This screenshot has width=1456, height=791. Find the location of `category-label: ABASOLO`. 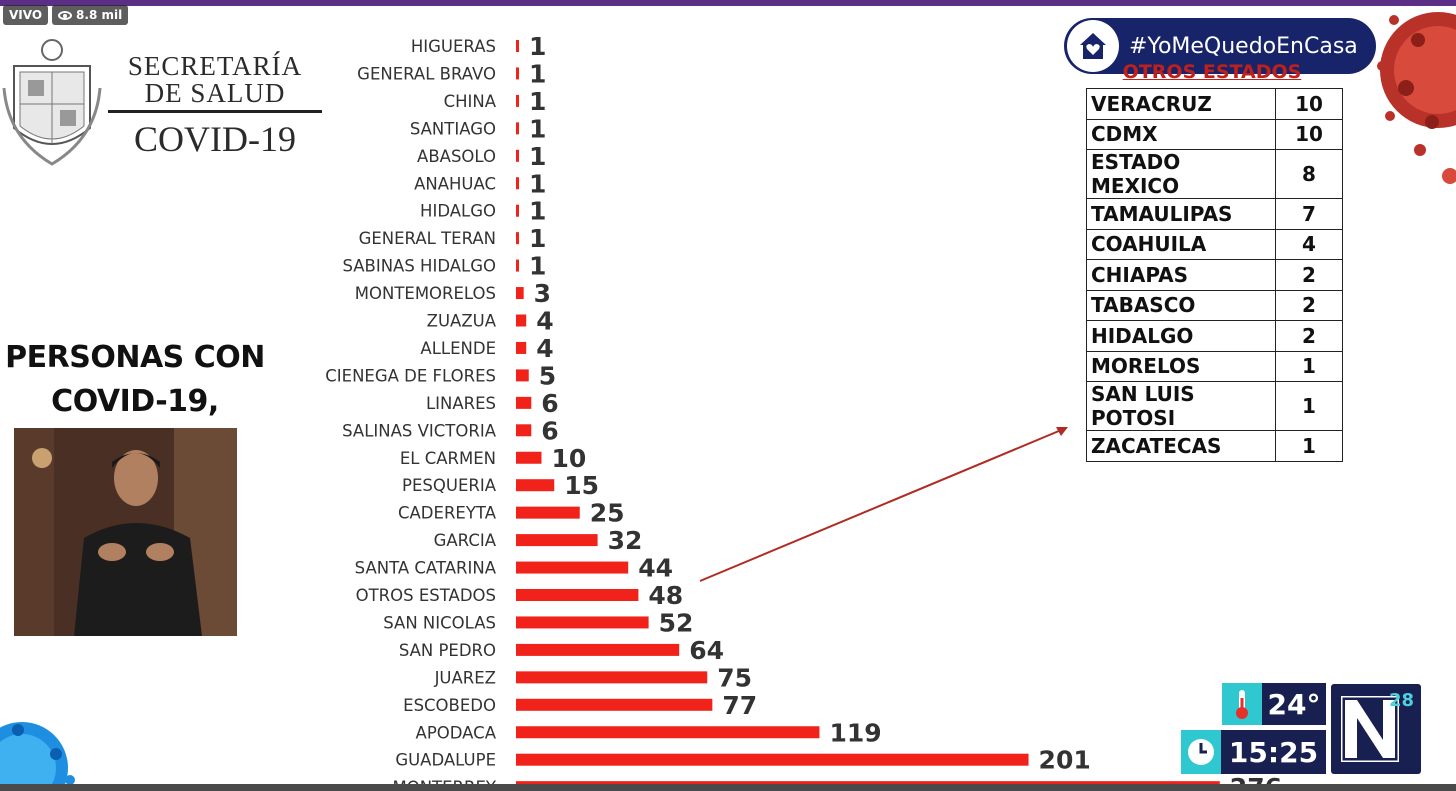

category-label: ABASOLO is located at coordinates (456, 156).